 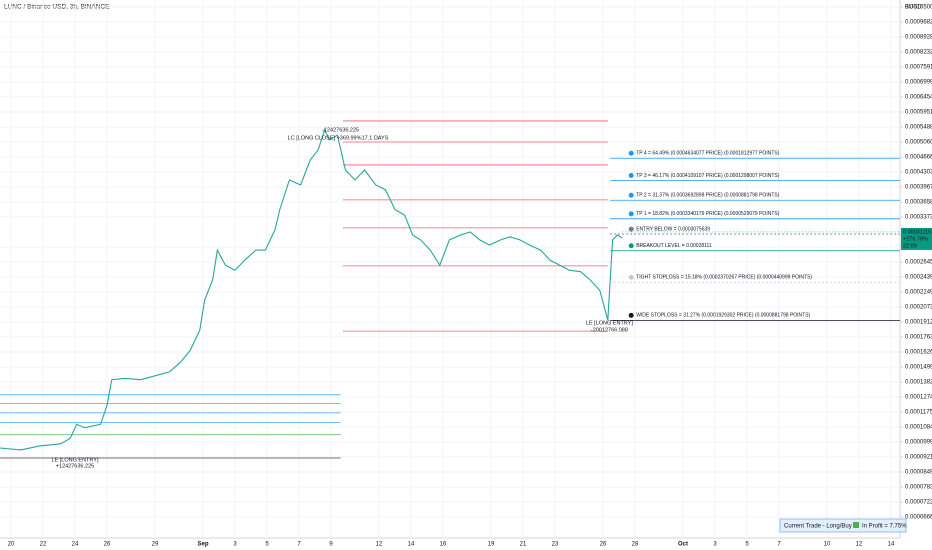 What do you see at coordinates (918, 383) in the screenshot?
I see `y-tick-label: 0.00013826` at bounding box center [918, 383].